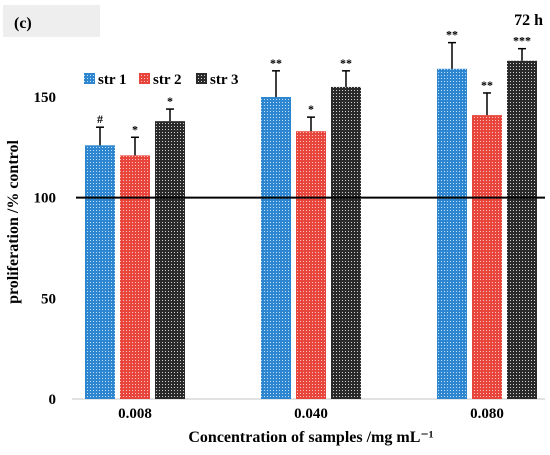 Image resolution: width=550 pixels, height=455 pixels. What do you see at coordinates (522, 41) in the screenshot?
I see `significance-label: ***` at bounding box center [522, 41].